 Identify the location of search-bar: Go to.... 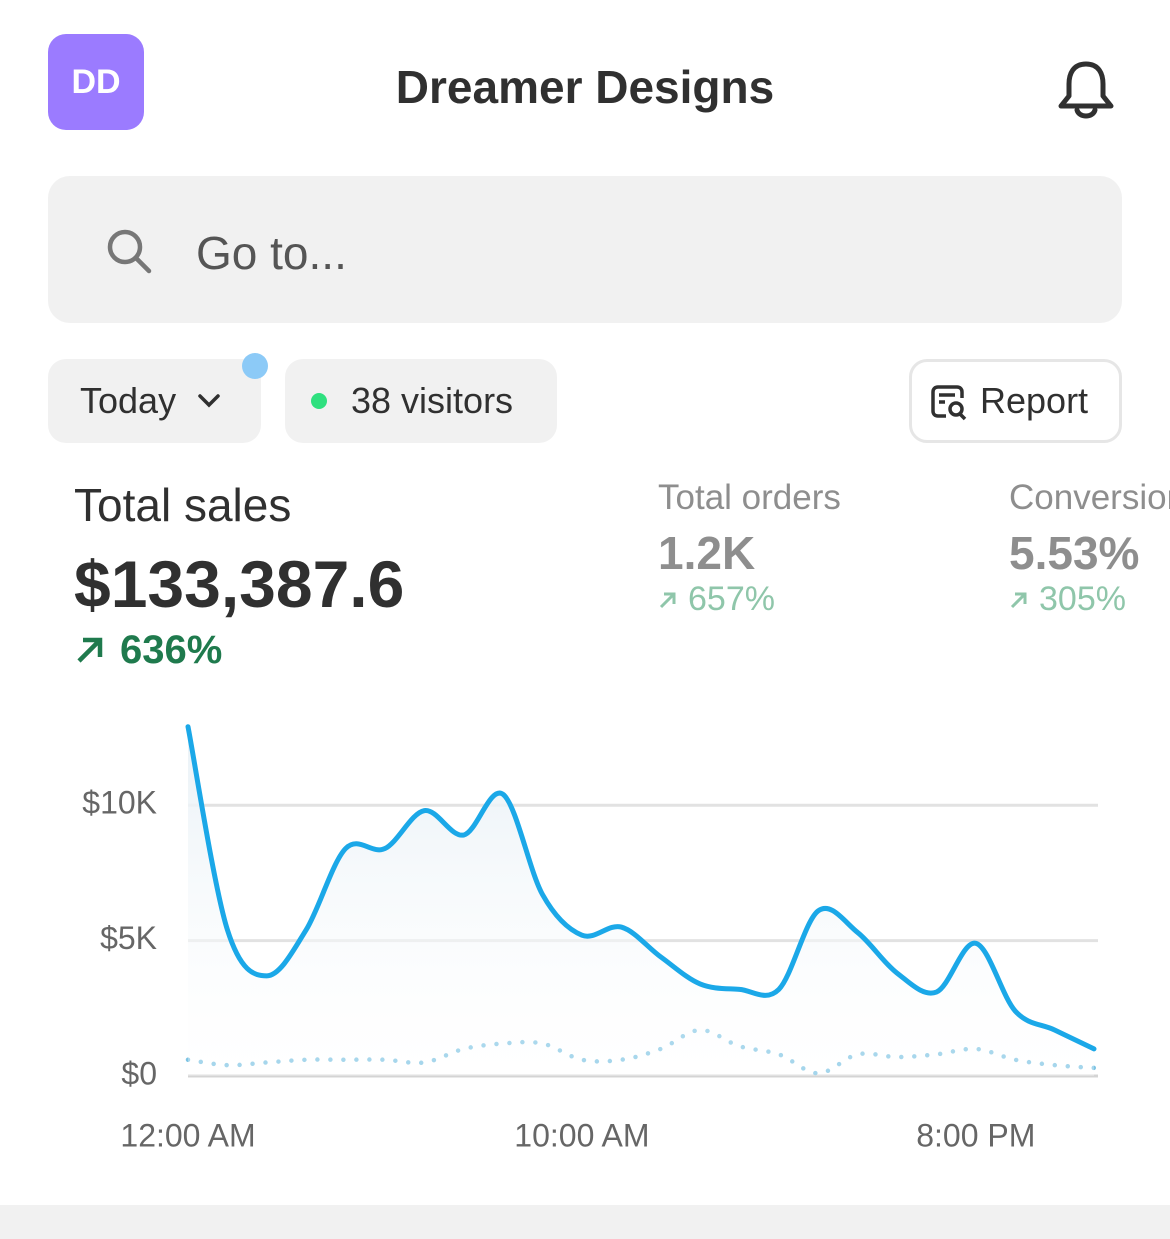
(585, 249).